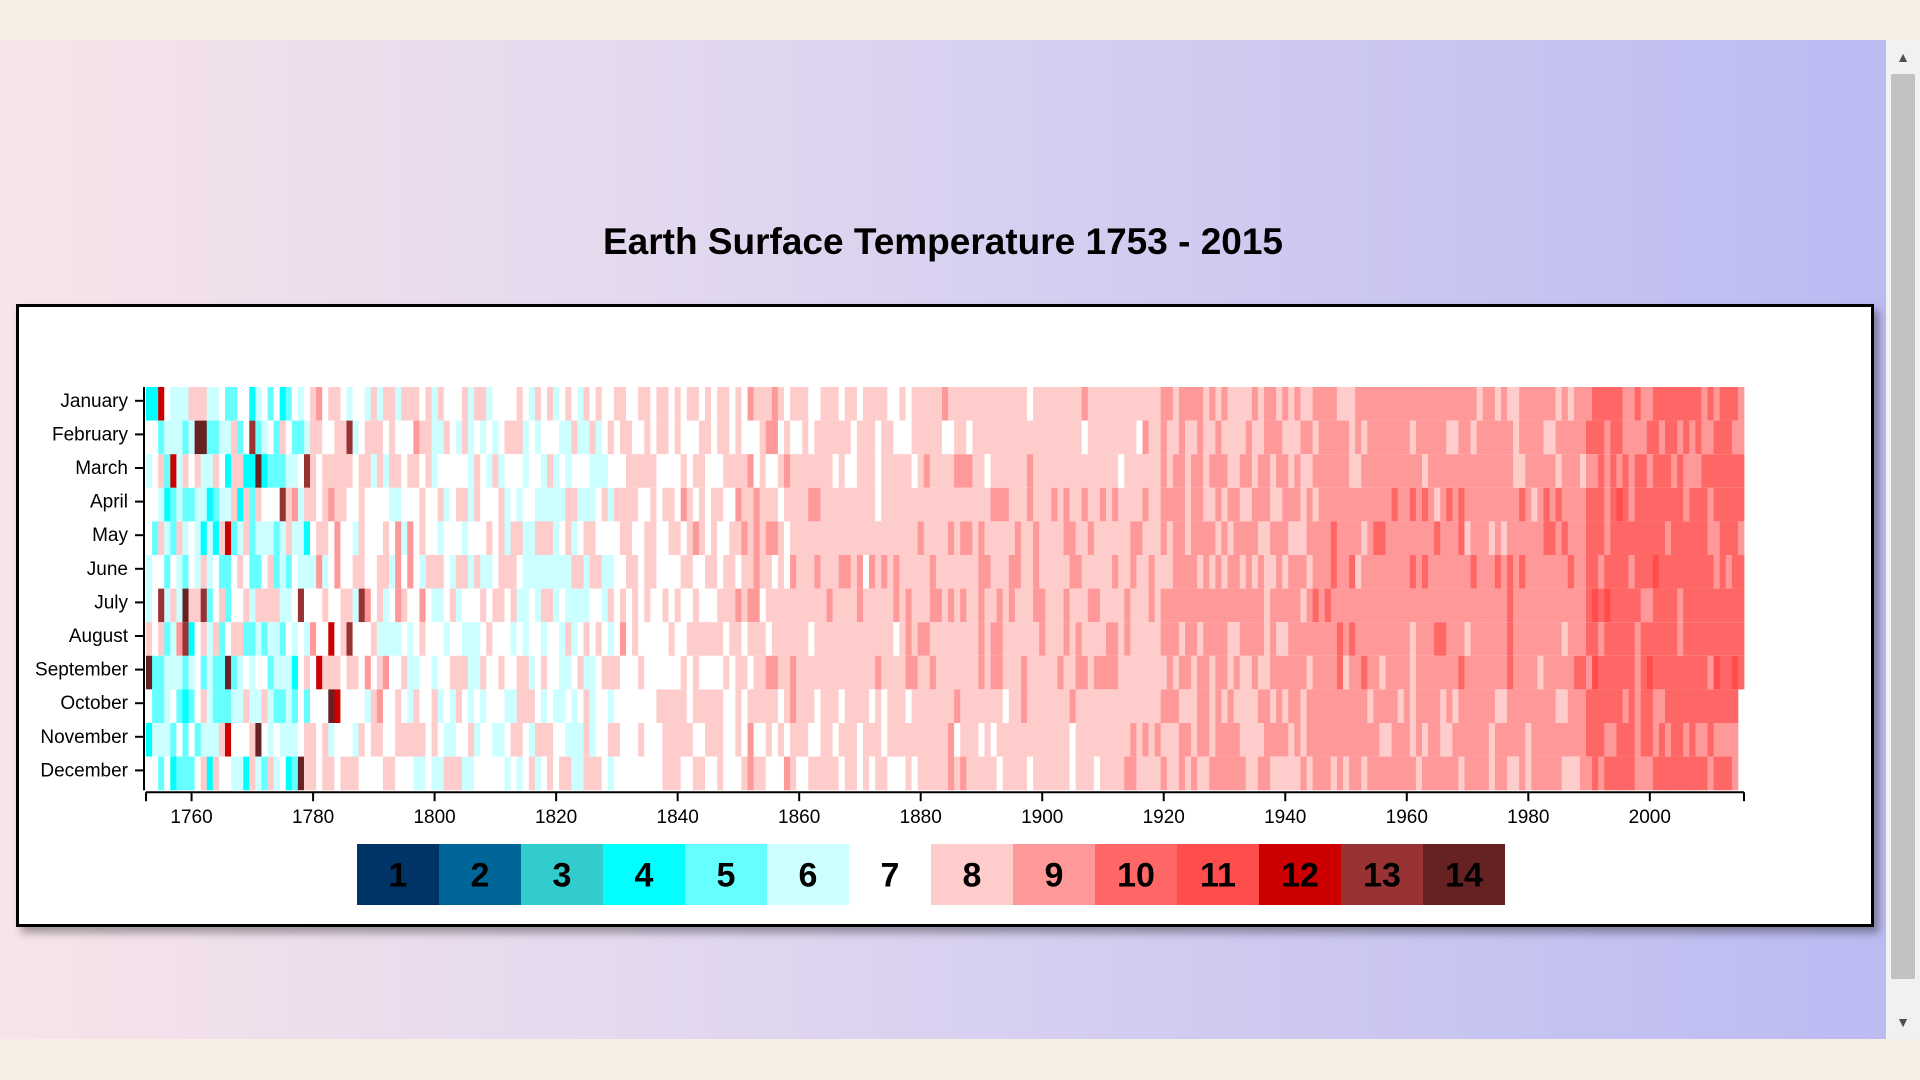  Describe the element at coordinates (1903, 1022) in the screenshot. I see `scroll-down-icon: ▼` at that location.